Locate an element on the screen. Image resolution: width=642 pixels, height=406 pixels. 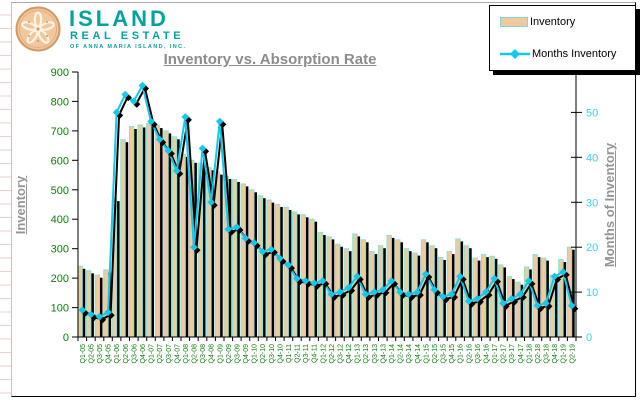
legend-label: Months Inventory is located at coordinates (574, 54).